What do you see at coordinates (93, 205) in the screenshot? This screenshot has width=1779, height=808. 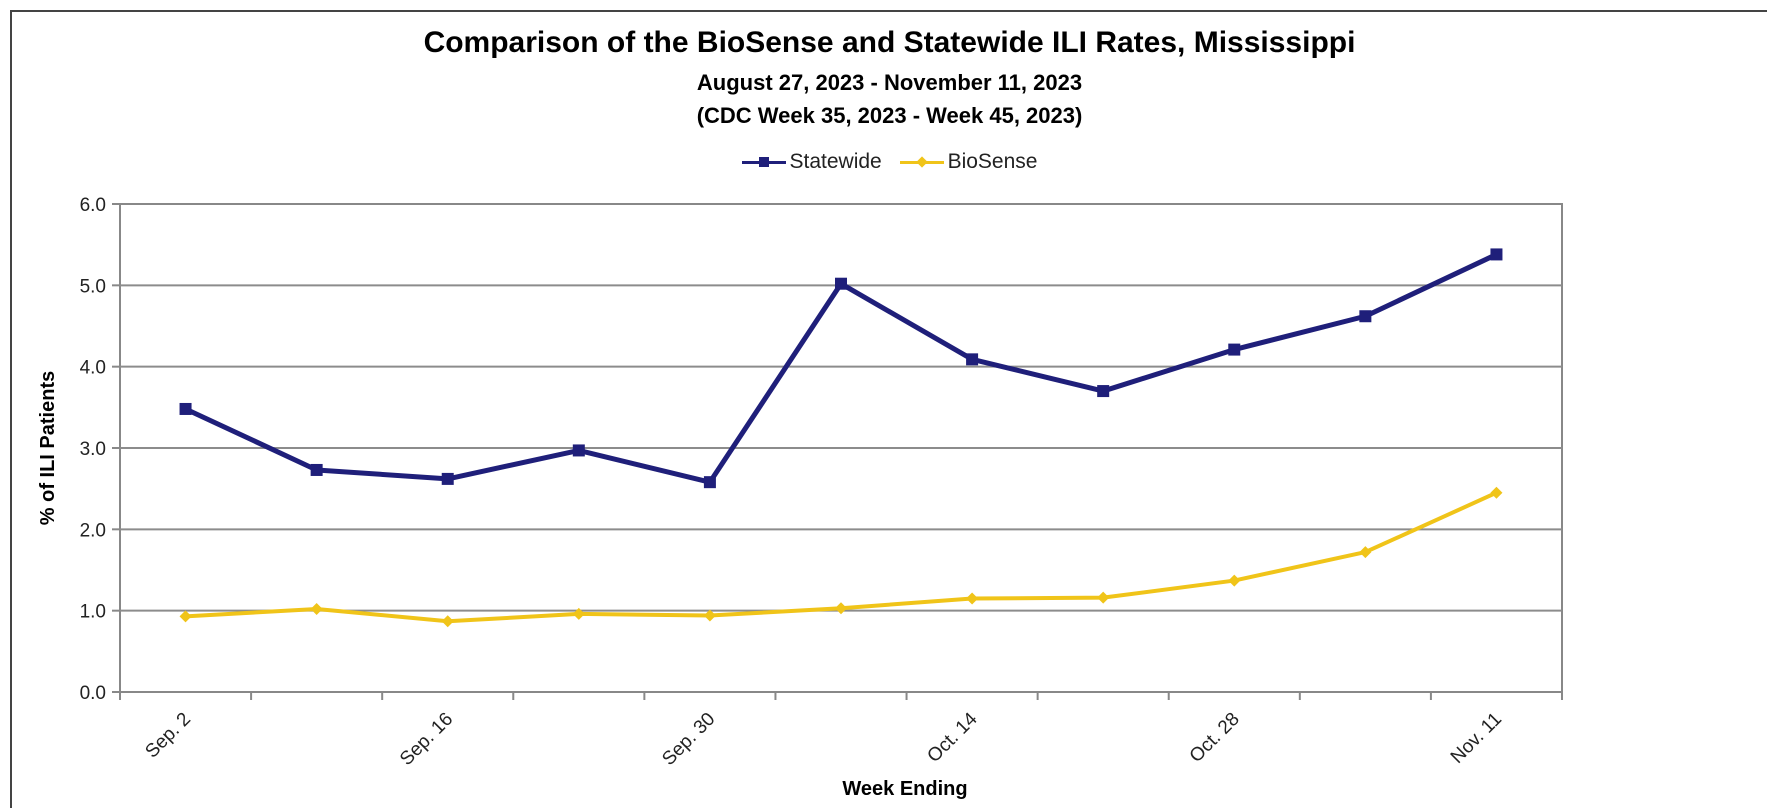 I see `y-tick-label: 6.0` at bounding box center [93, 205].